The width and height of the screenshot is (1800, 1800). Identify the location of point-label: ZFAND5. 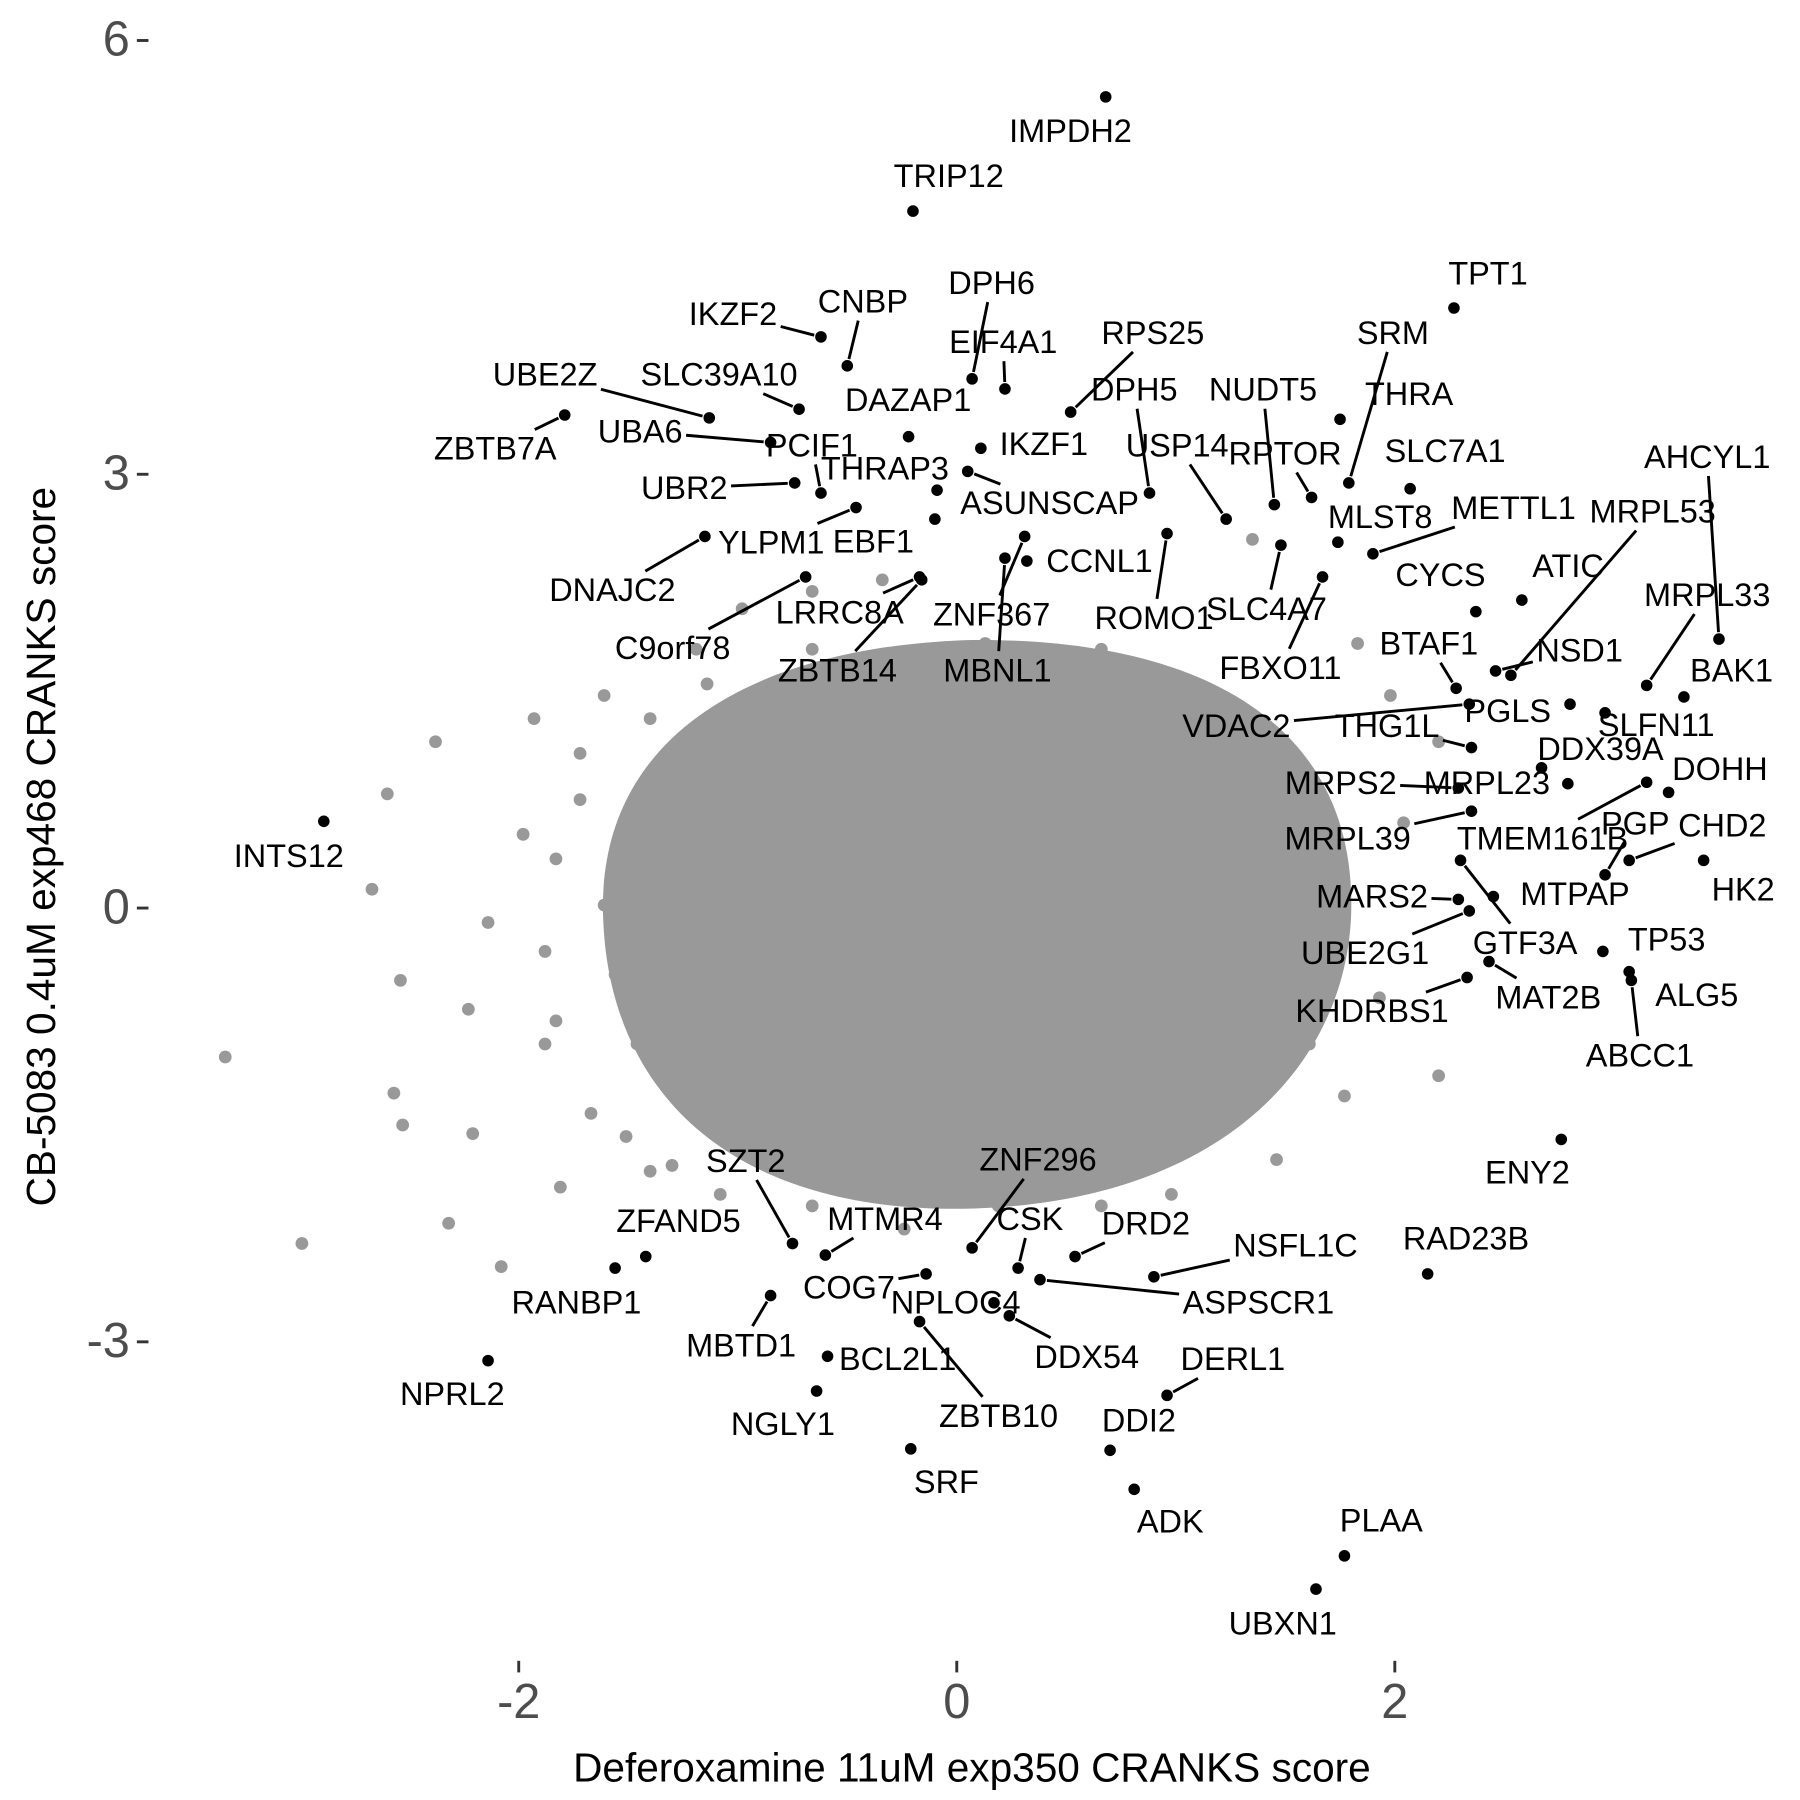
(678, 1221).